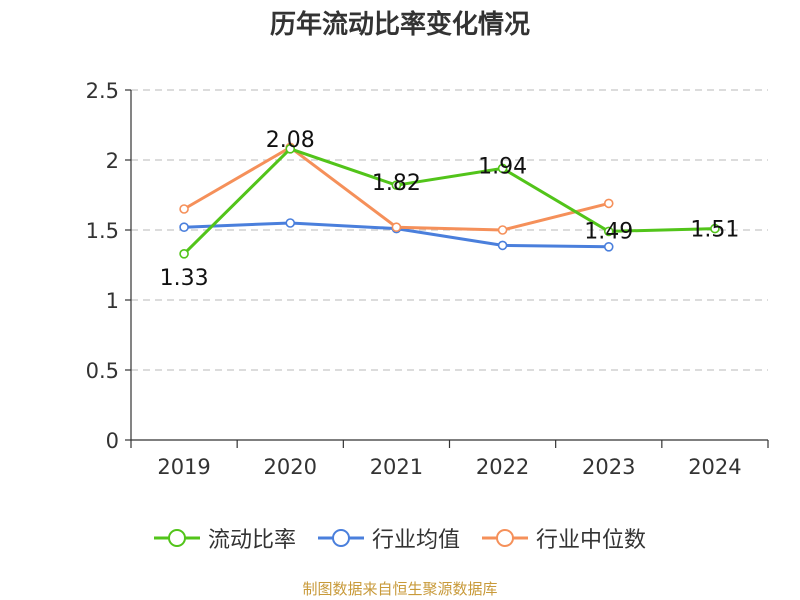 This screenshot has width=800, height=600. What do you see at coordinates (290, 140) in the screenshot?
I see `data-label: 2.08` at bounding box center [290, 140].